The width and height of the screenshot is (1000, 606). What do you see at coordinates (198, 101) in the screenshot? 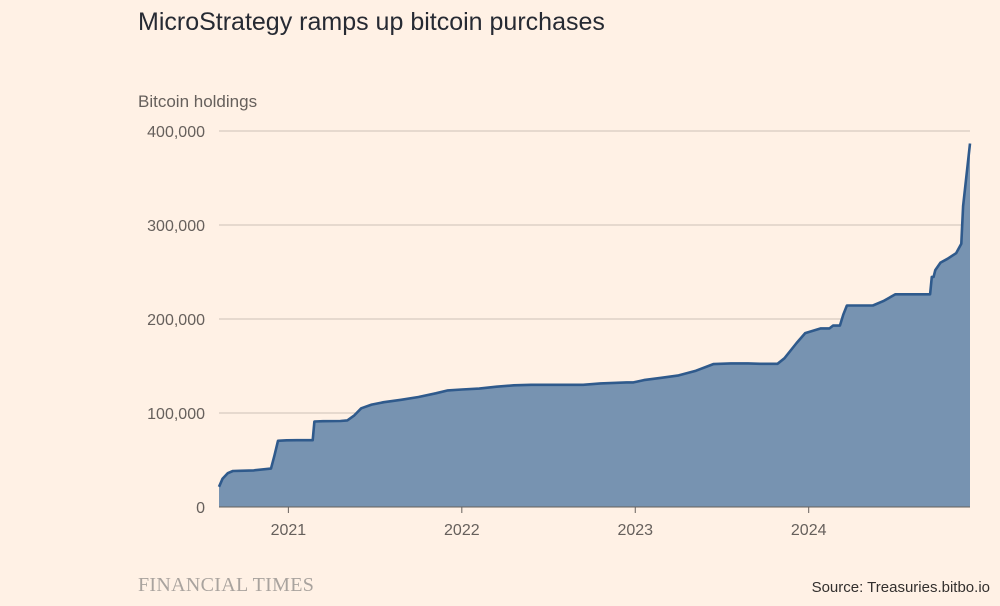
I see `y-axis-label: Bitcoin holdings` at bounding box center [198, 101].